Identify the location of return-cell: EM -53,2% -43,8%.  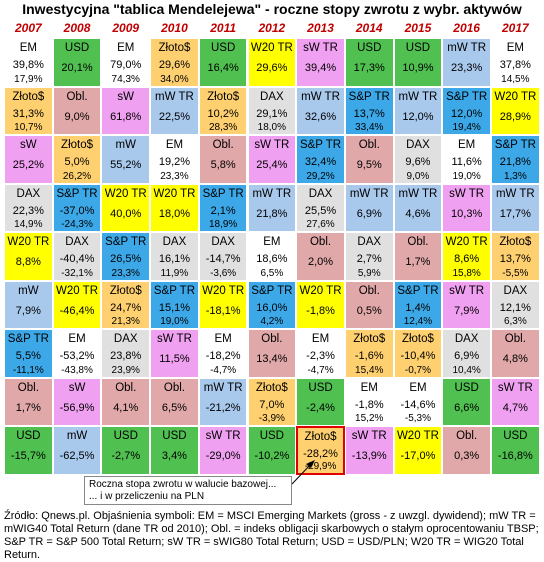
(77, 353).